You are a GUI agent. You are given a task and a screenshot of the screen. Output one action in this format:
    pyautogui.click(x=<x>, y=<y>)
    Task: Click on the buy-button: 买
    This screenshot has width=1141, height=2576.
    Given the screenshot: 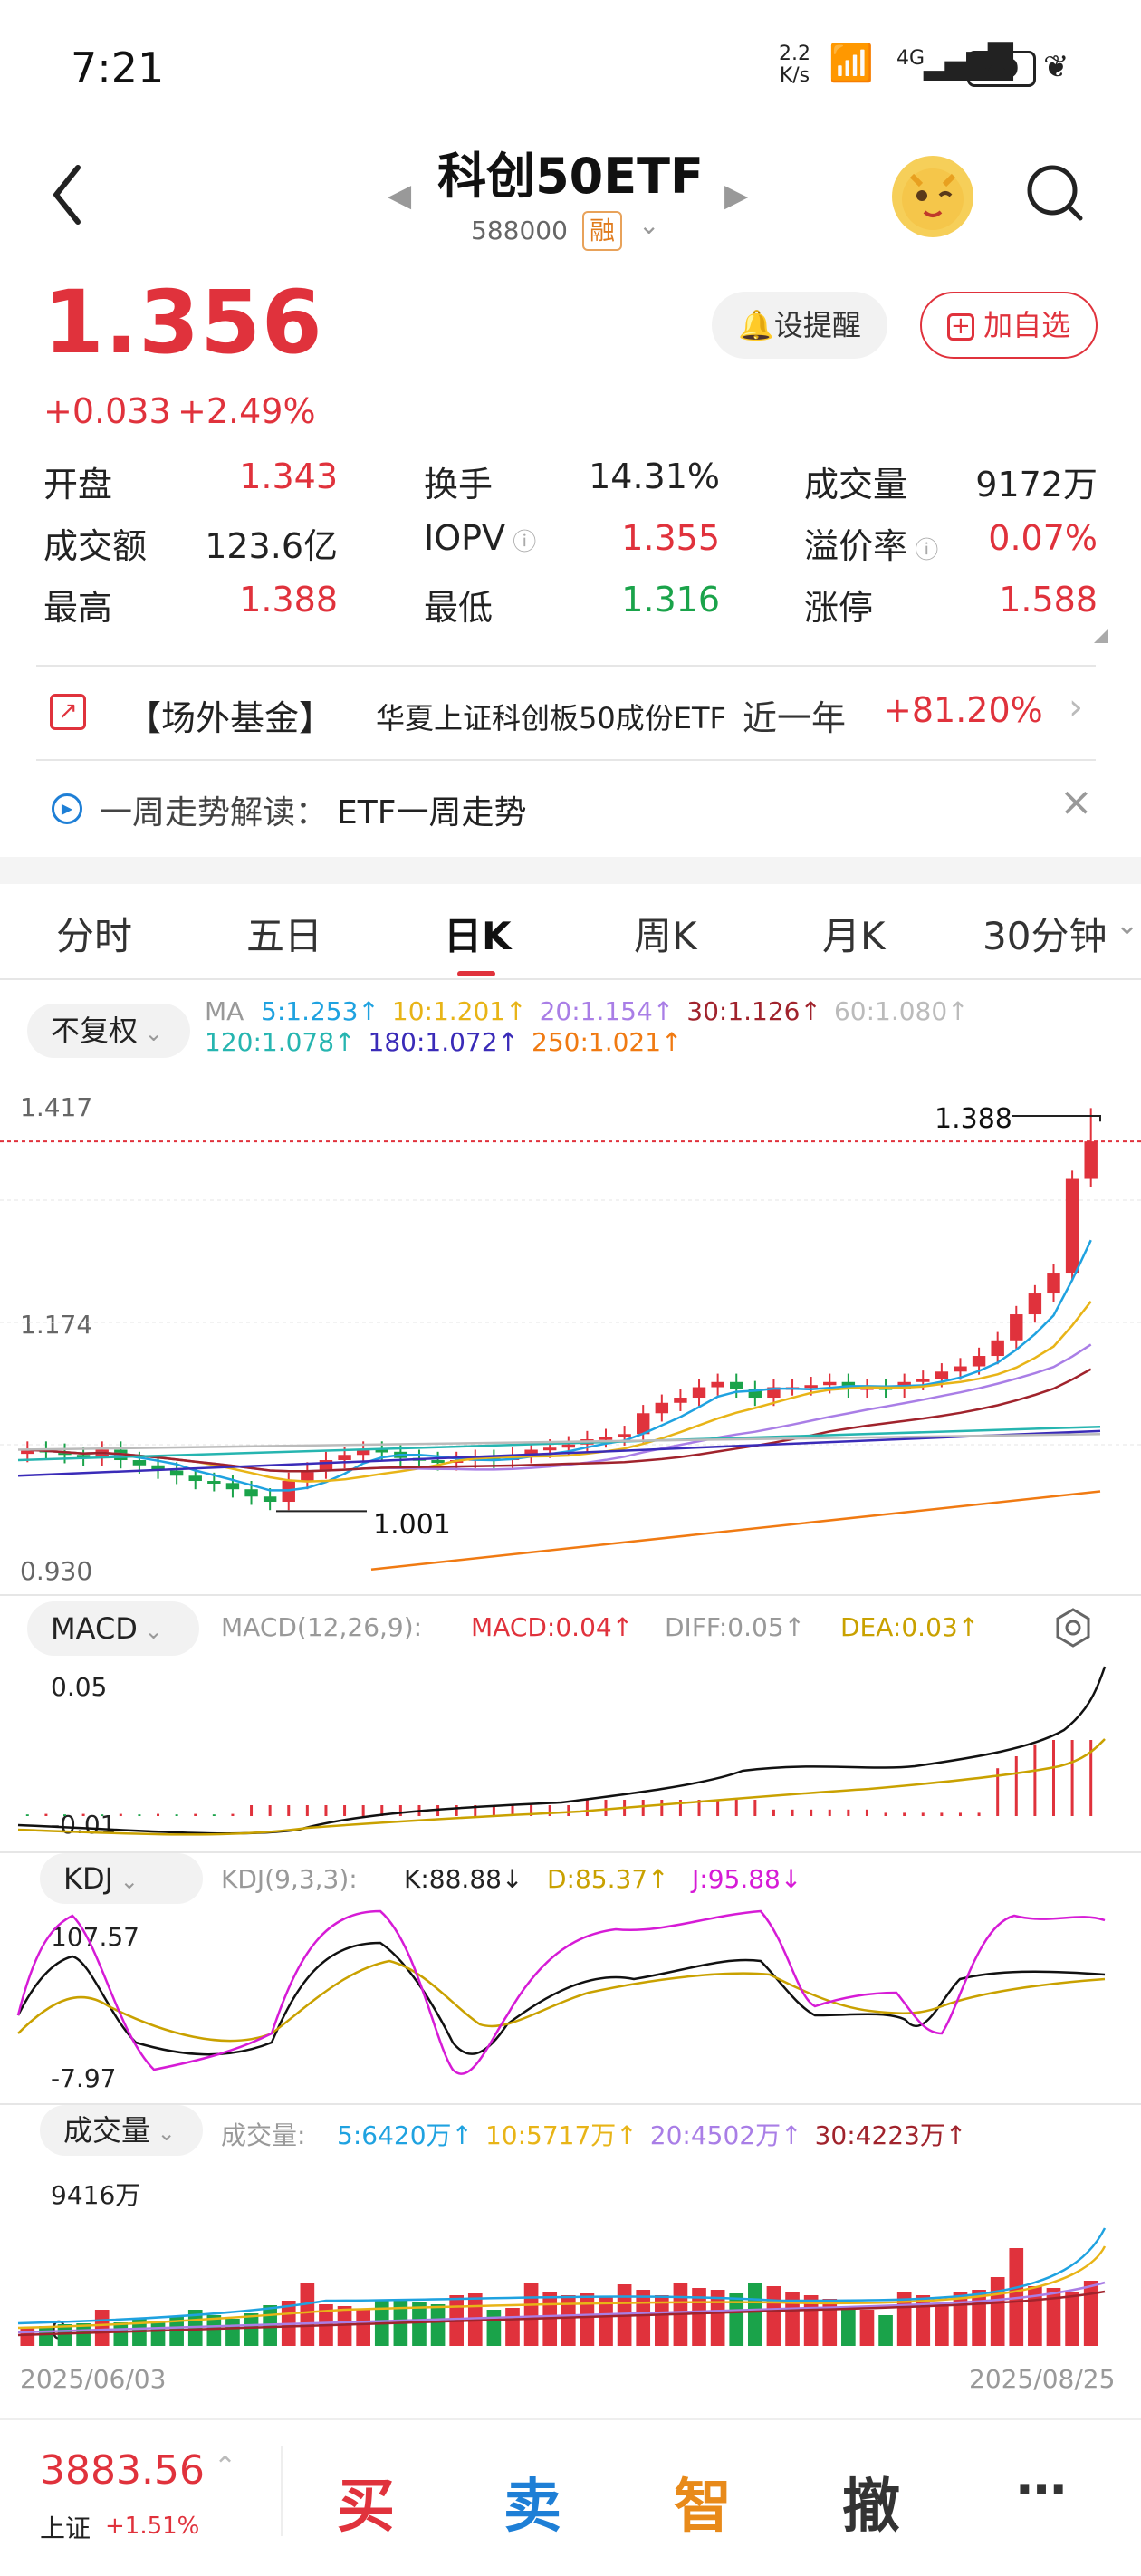 What is the action you would take?
    pyautogui.click(x=366, y=2507)
    